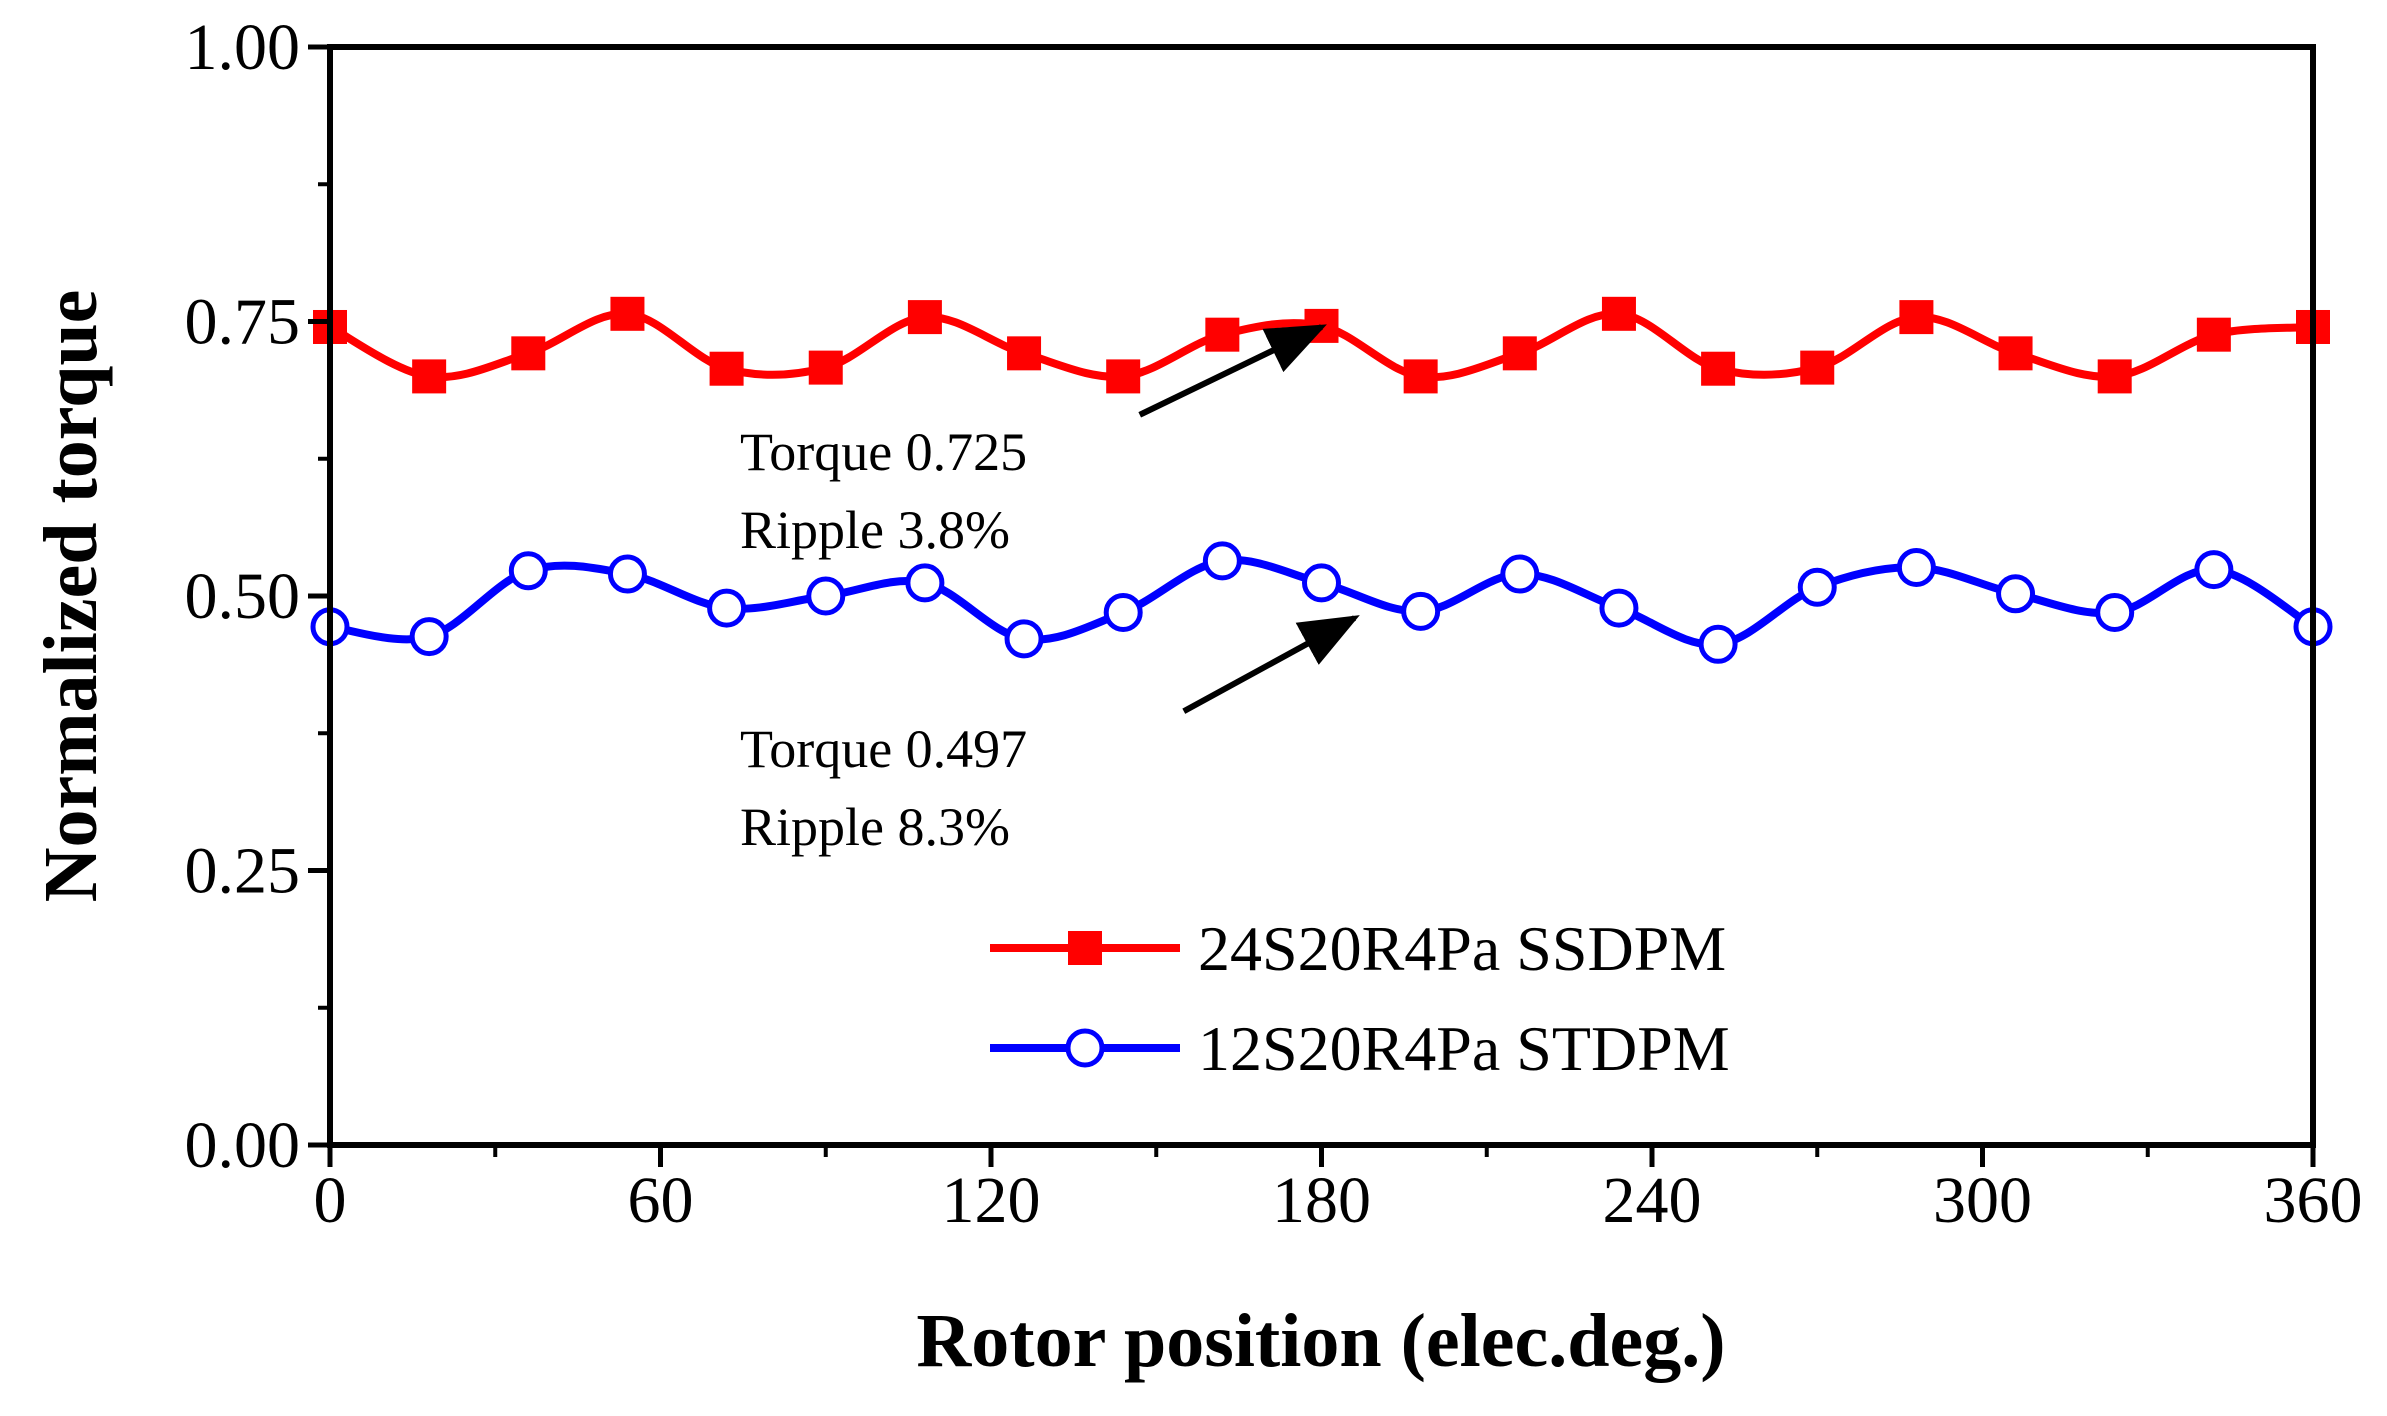  Describe the element at coordinates (1320, 1341) in the screenshot. I see `x-axis-title: Rotor position (elec.deg.)` at that location.